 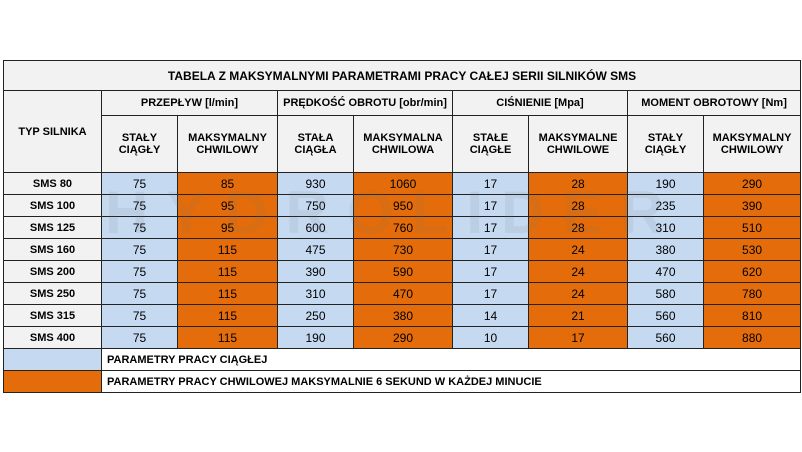 I want to click on value-cell: 760, so click(x=403, y=227).